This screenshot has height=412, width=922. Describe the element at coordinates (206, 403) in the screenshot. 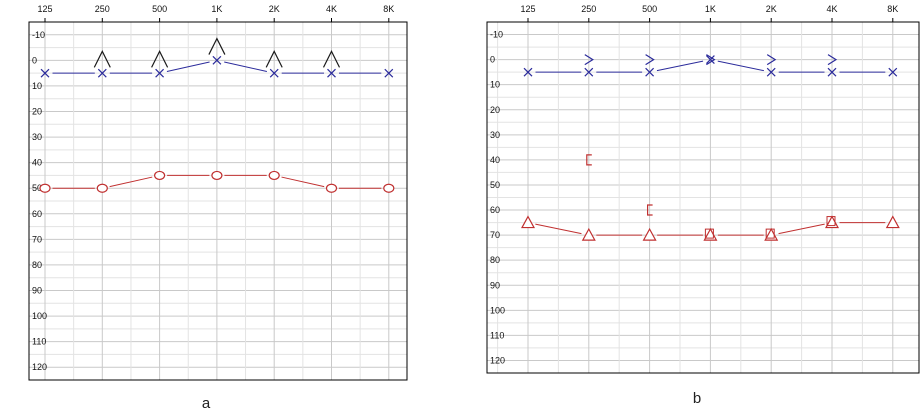

I see `caption-a: a` at that location.